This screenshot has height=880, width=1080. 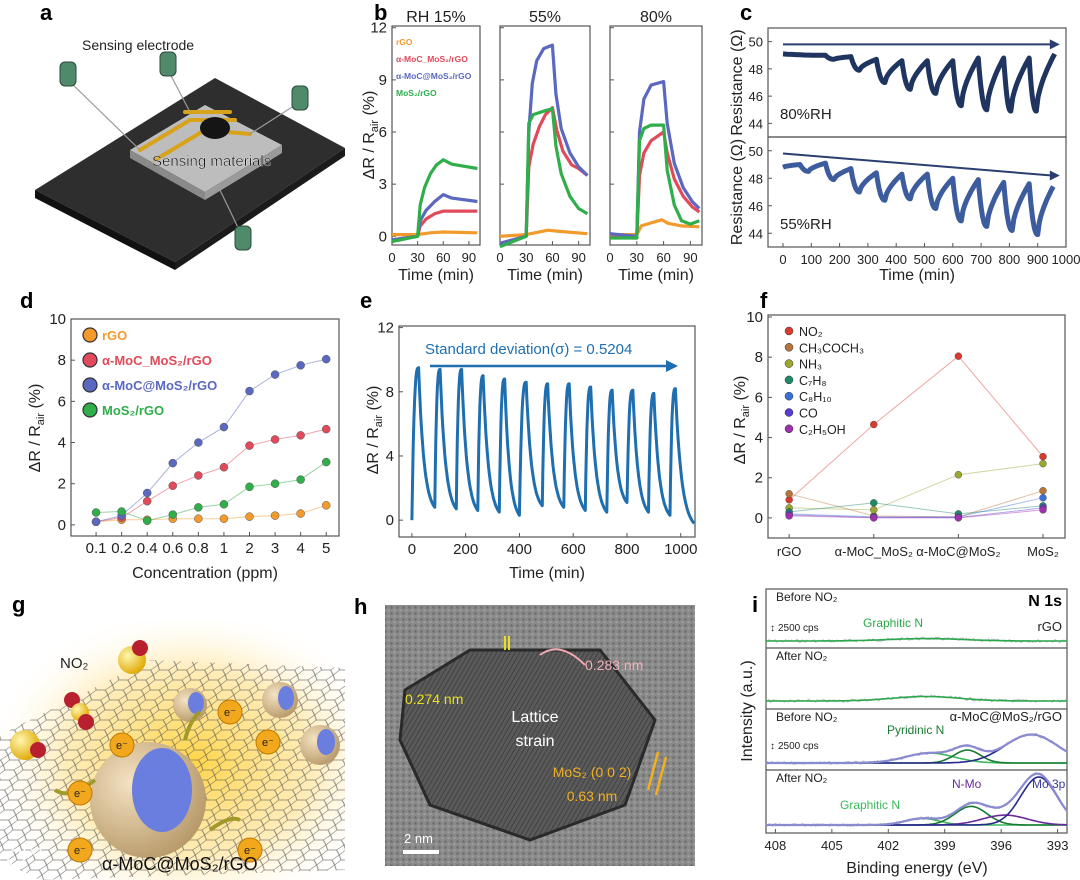 I want to click on plot-frame-b1, so click(x=436, y=135).